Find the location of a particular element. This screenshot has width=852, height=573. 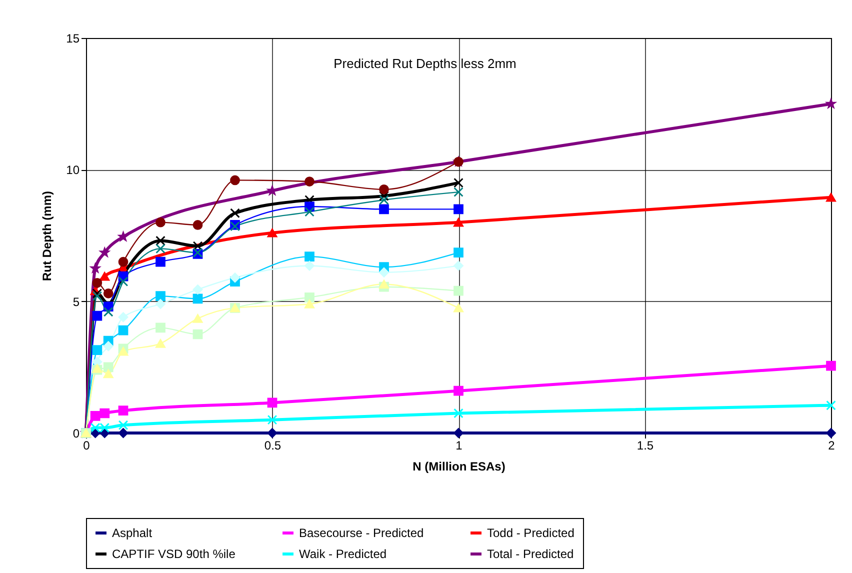

annotation: Predicted Rut Depths less 2mm is located at coordinates (425, 63).